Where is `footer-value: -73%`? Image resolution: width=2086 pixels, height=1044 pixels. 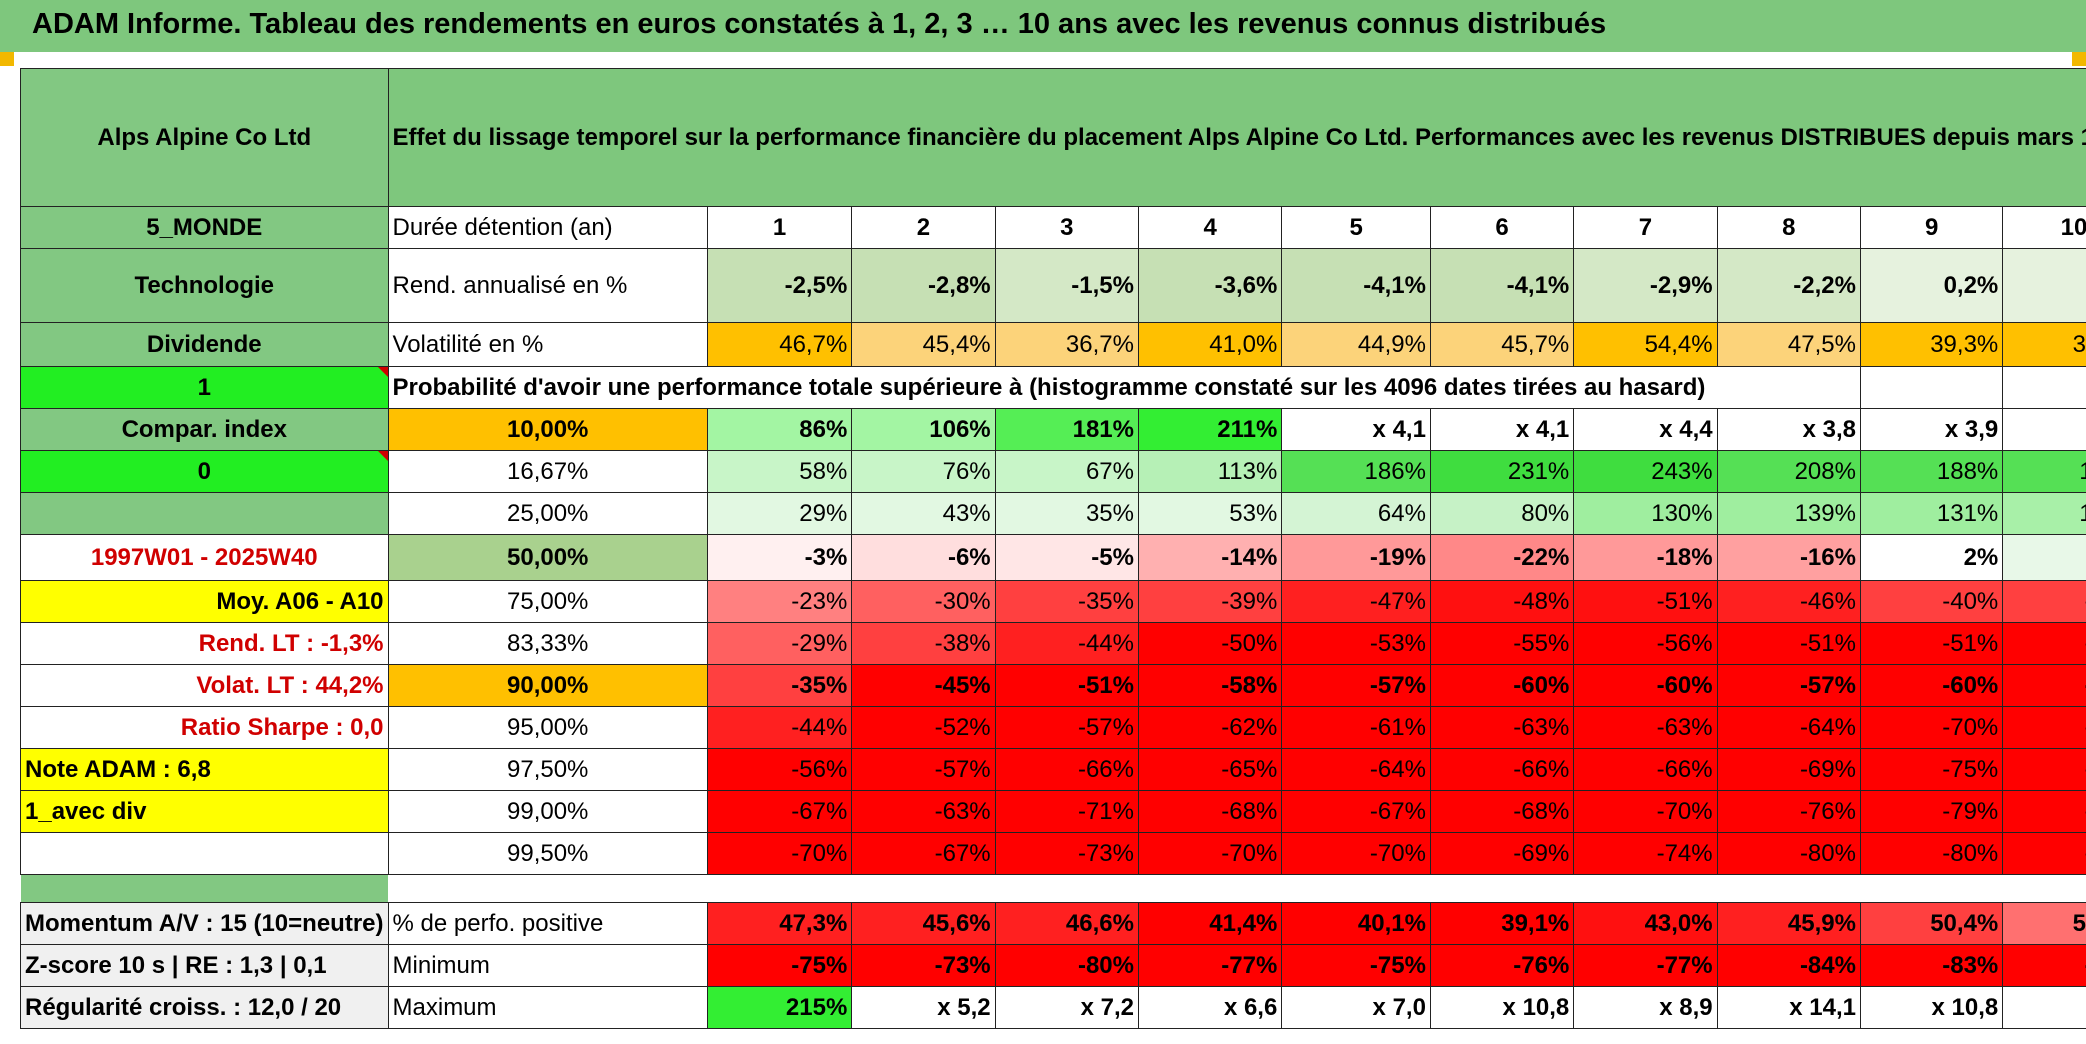
footer-value: -73% is located at coordinates (923, 965).